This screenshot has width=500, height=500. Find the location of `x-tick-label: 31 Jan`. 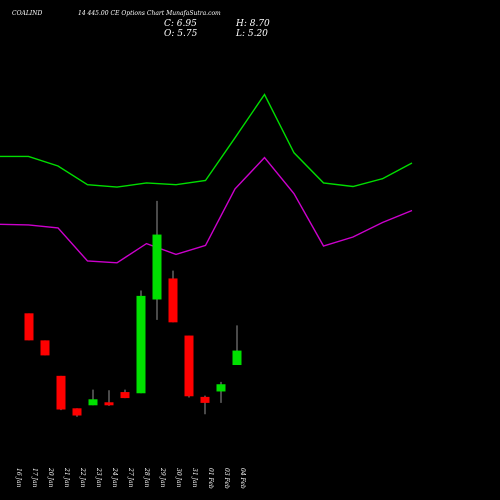

x-tick-label: 31 Jan is located at coordinates (194, 478).